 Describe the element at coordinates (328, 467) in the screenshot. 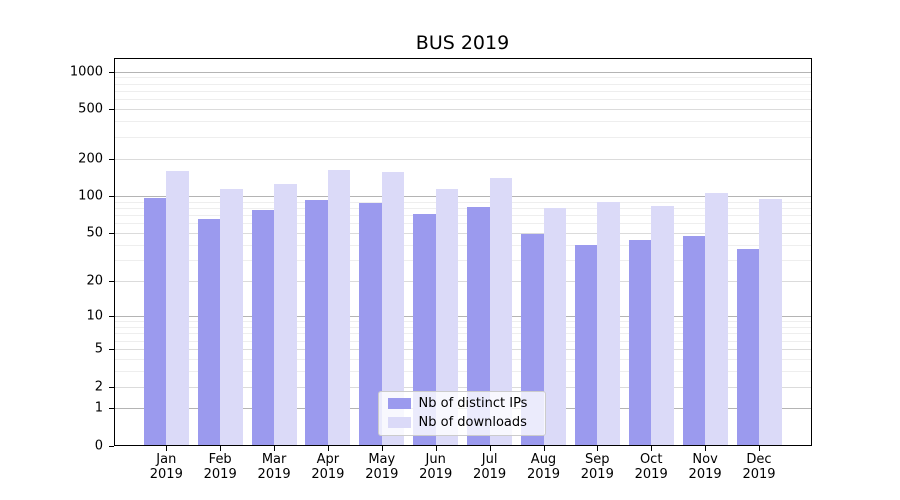

I see `x-tick-label: Apr 2019` at that location.